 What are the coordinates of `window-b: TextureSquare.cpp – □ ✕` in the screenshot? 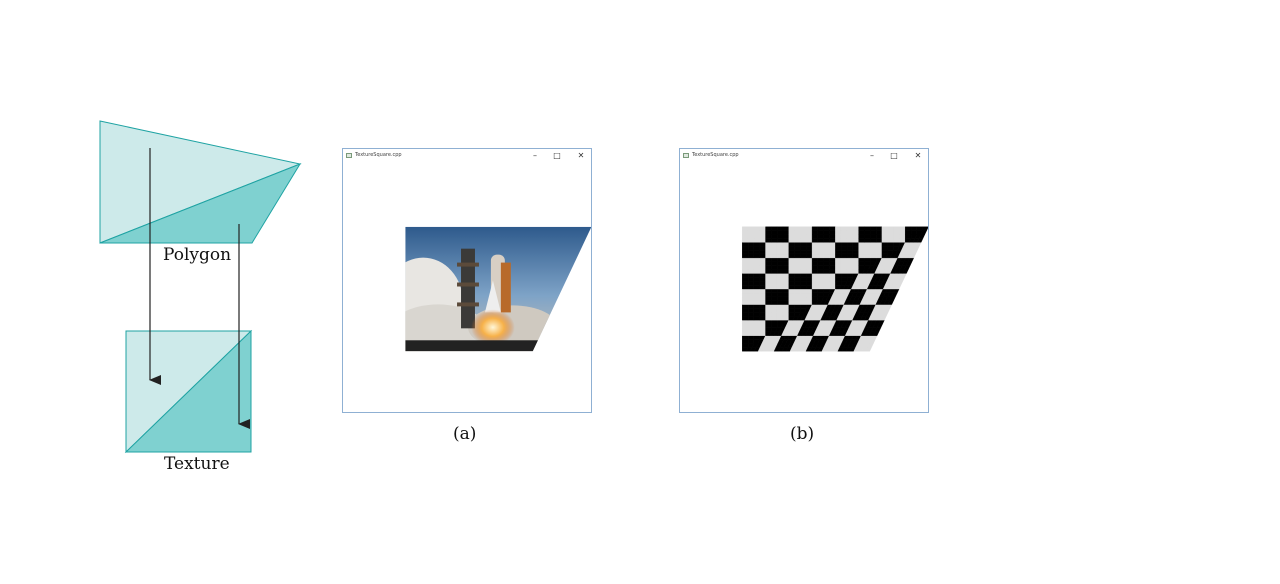 It's located at (804, 280).